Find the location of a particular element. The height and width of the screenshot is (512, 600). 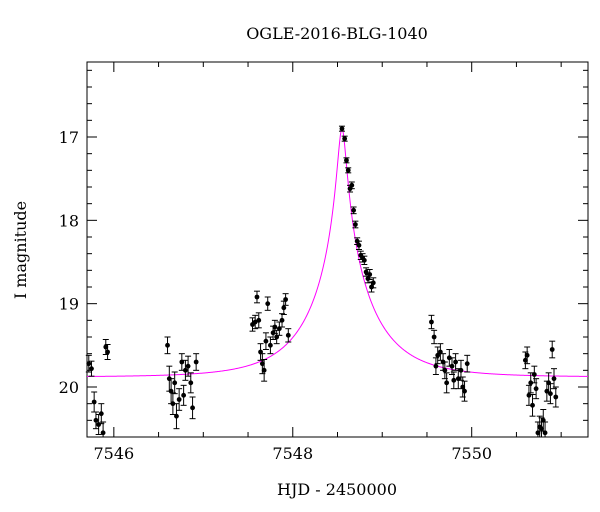

chart-title: OGLE-2016-BLG-1040 is located at coordinates (337, 33).